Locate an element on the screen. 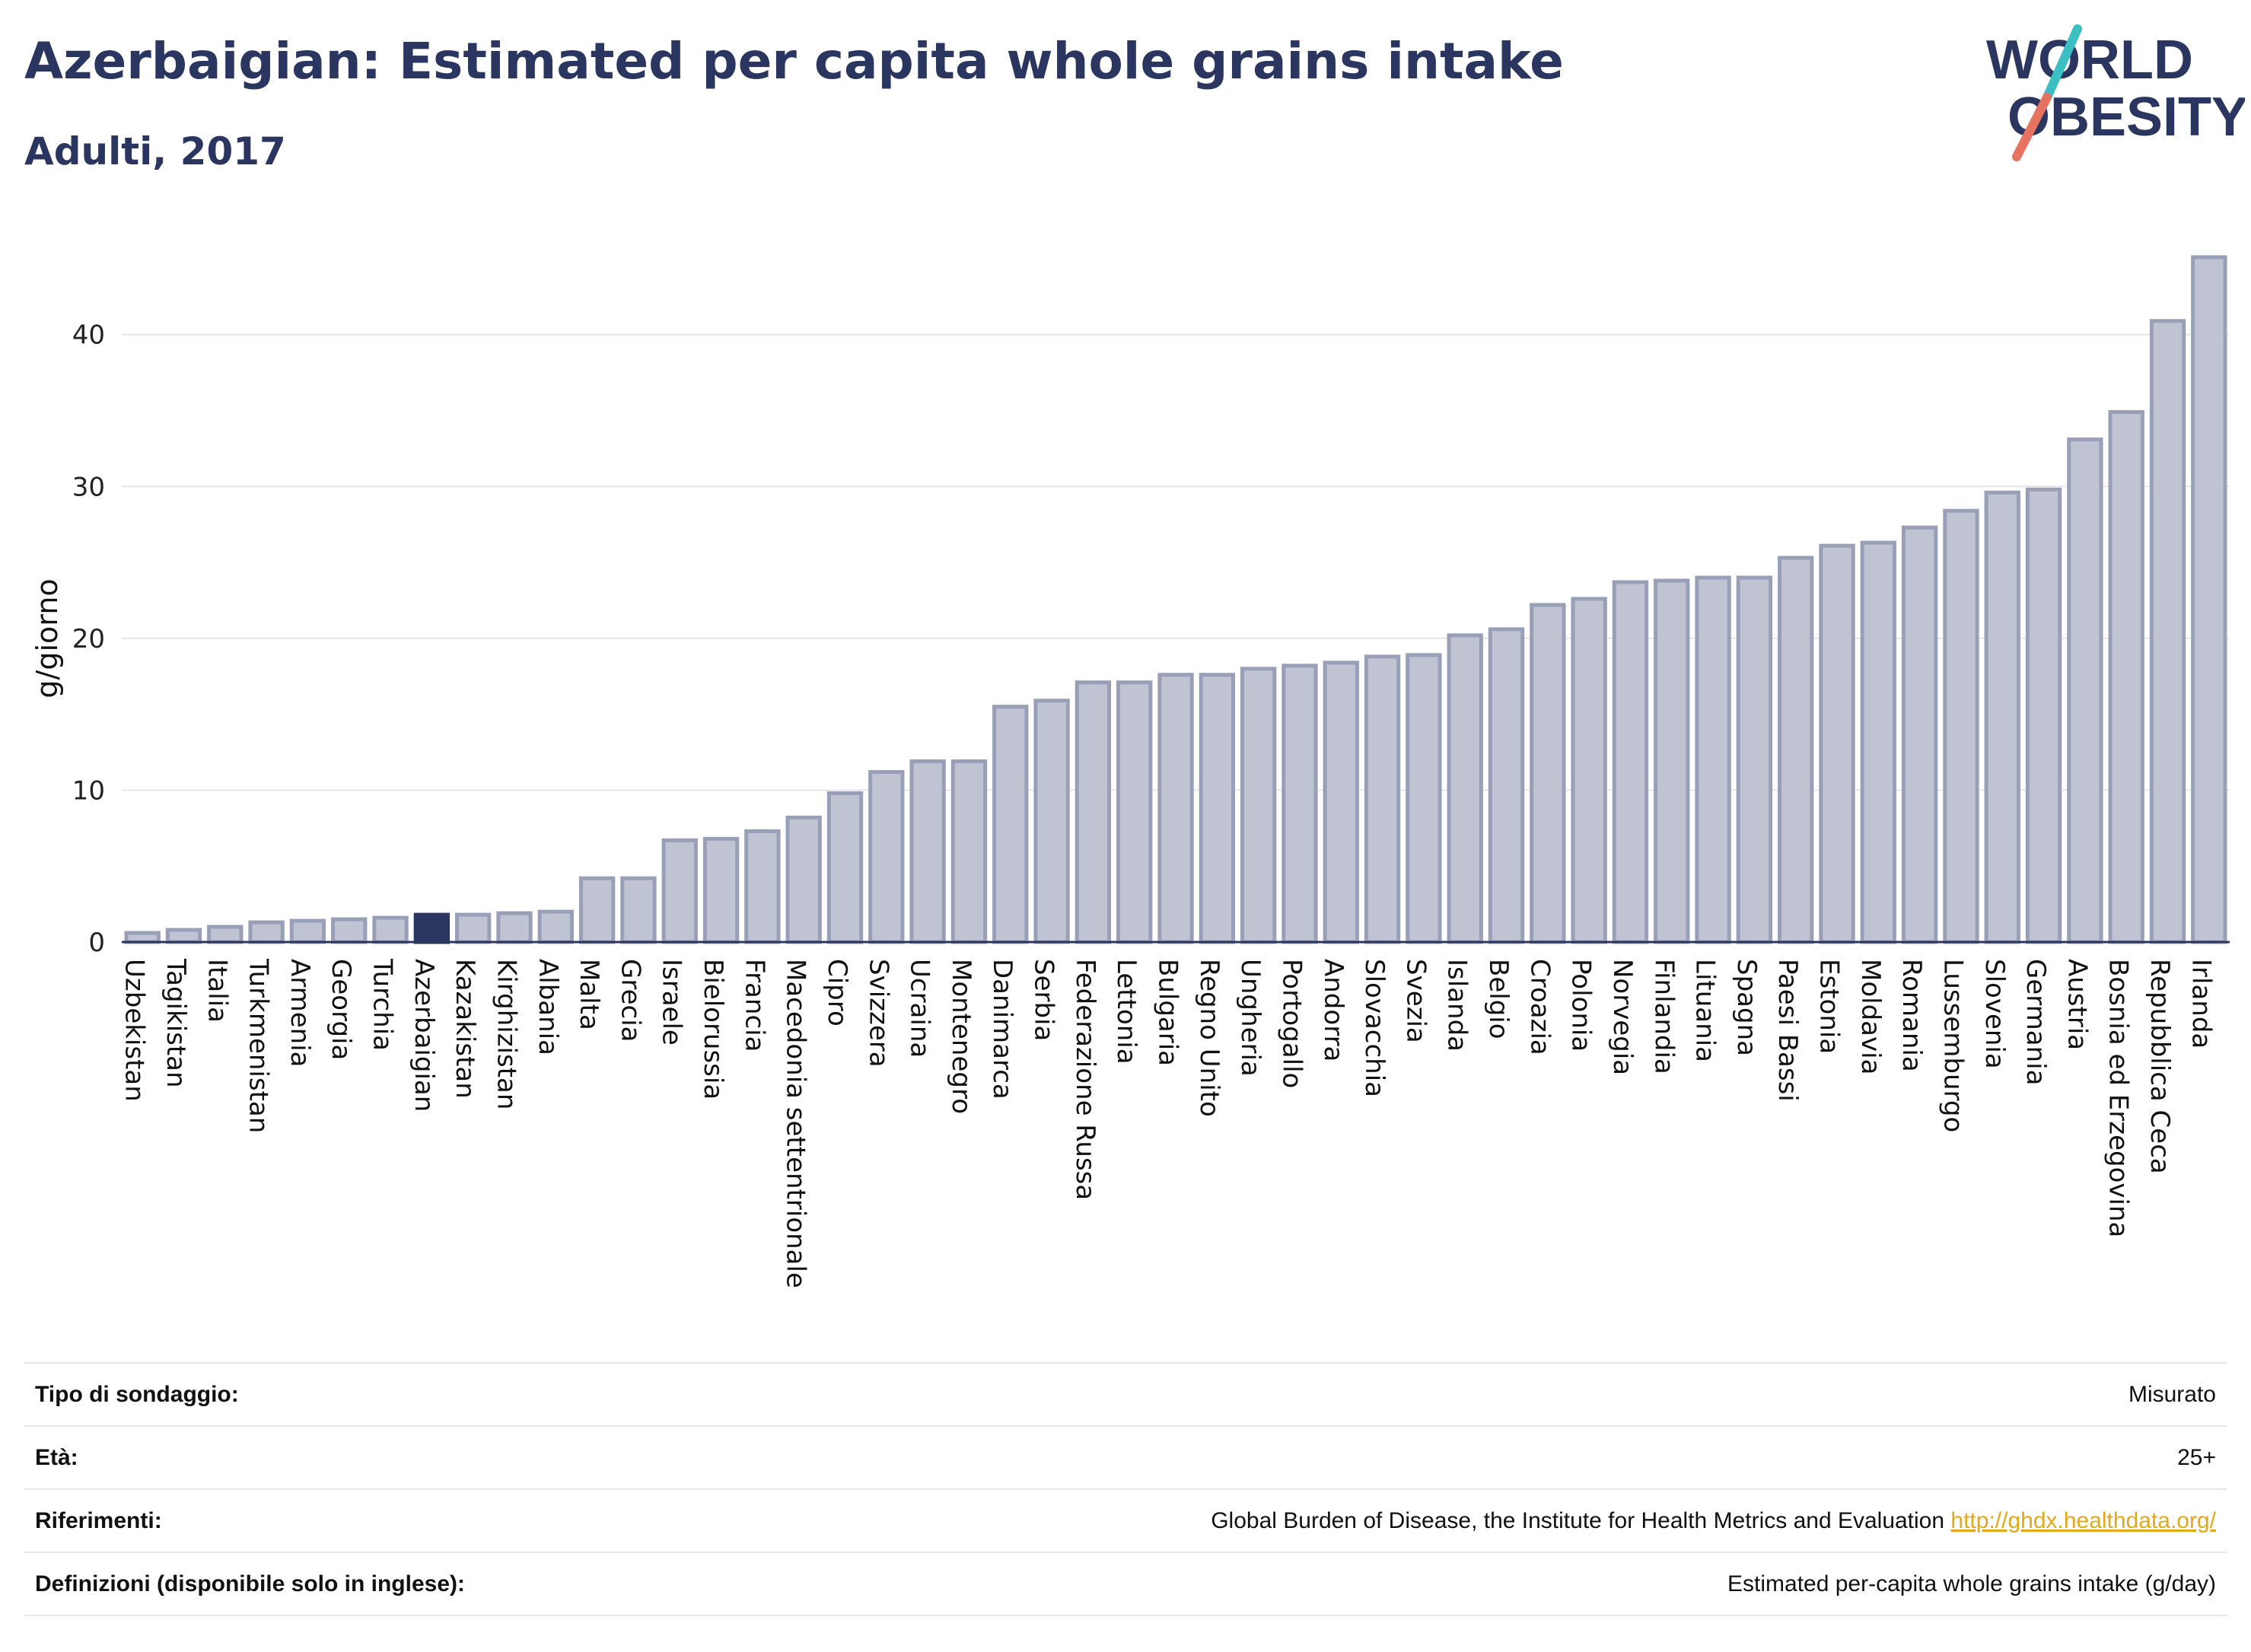 This screenshot has height=1652, width=2251. x-tick-label: Svizzera is located at coordinates (878, 1013).